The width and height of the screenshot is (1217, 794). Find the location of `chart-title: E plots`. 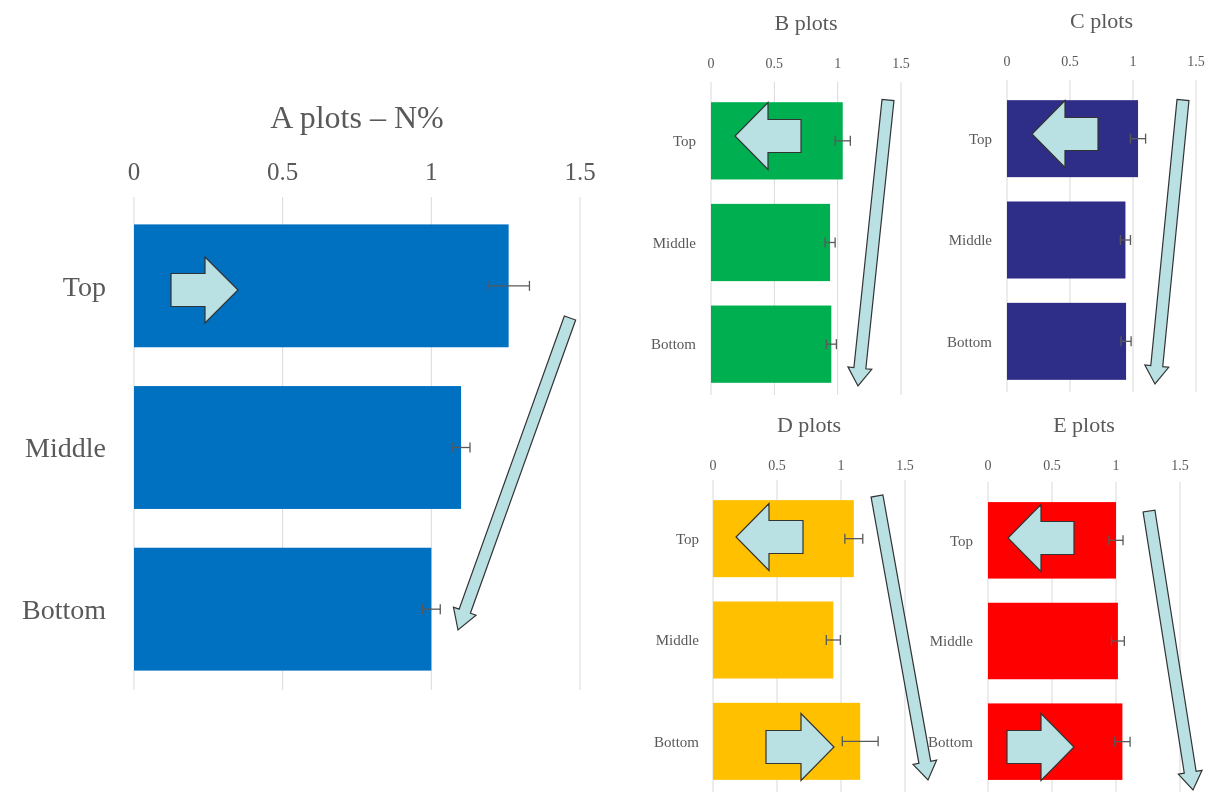

chart-title: E plots is located at coordinates (1084, 424).